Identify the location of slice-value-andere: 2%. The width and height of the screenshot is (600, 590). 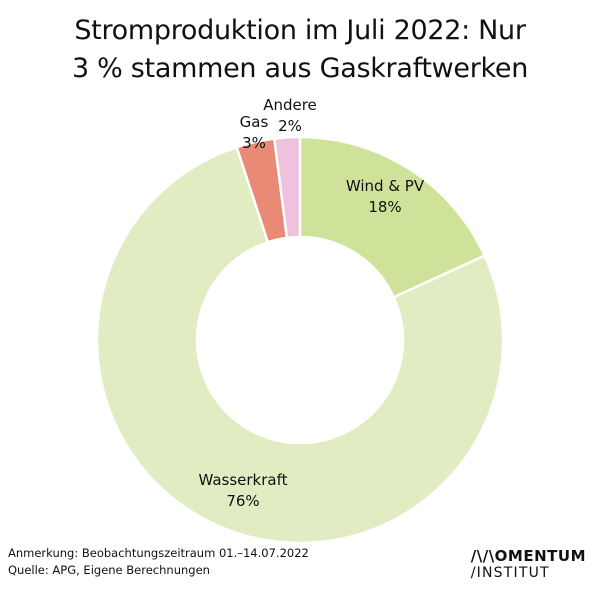
(290, 126).